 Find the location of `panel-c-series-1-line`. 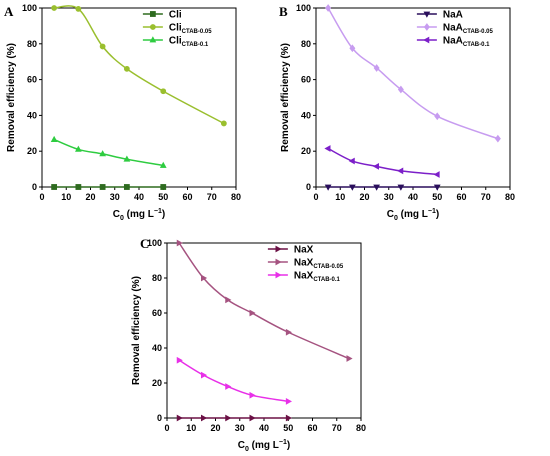

panel-c-series-1-line is located at coordinates (264, 301).